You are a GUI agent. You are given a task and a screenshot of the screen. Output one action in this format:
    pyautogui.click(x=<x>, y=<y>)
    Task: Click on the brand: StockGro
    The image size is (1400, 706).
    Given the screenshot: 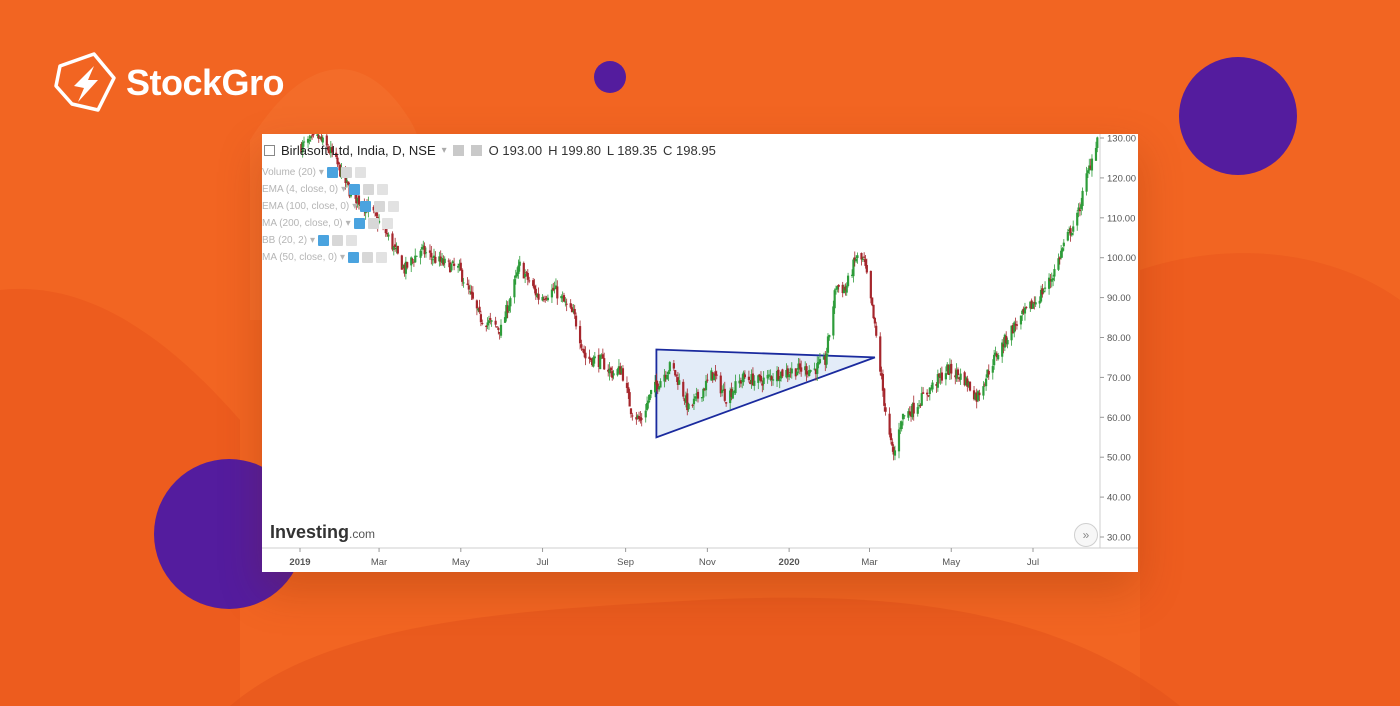 What is the action you would take?
    pyautogui.click(x=167, y=83)
    